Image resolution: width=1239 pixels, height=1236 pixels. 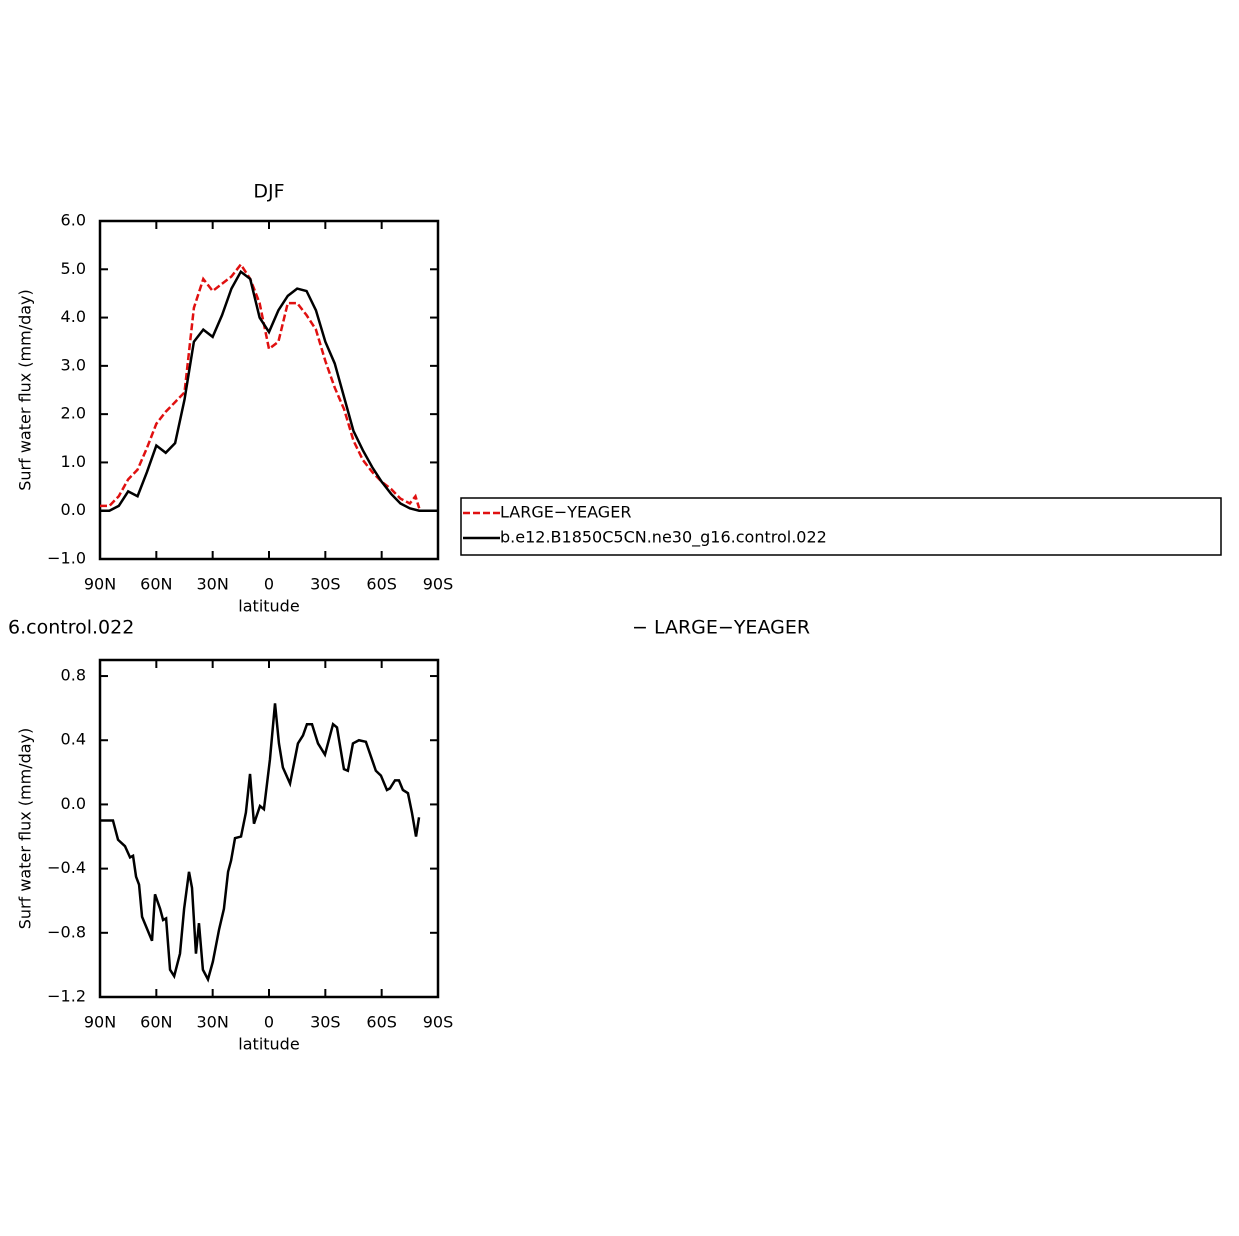 I want to click on y-tick-label: −1.0, so click(x=66, y=558).